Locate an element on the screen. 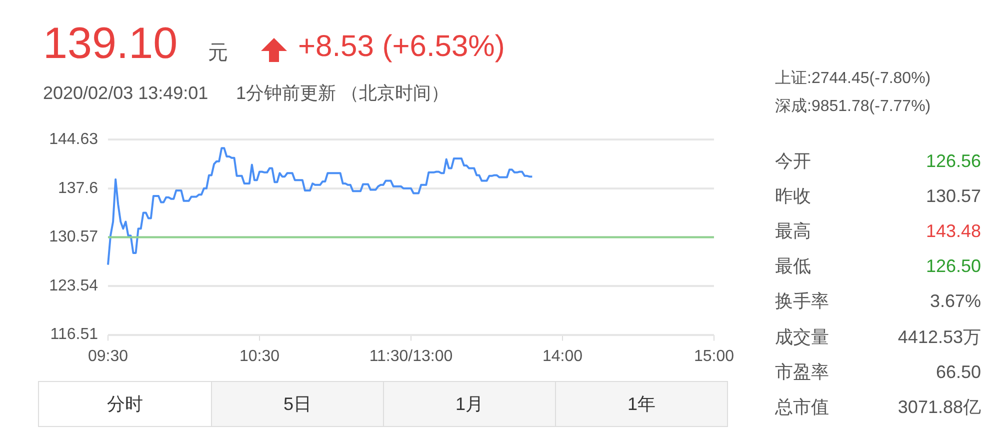  text: 1年 is located at coordinates (641, 404).